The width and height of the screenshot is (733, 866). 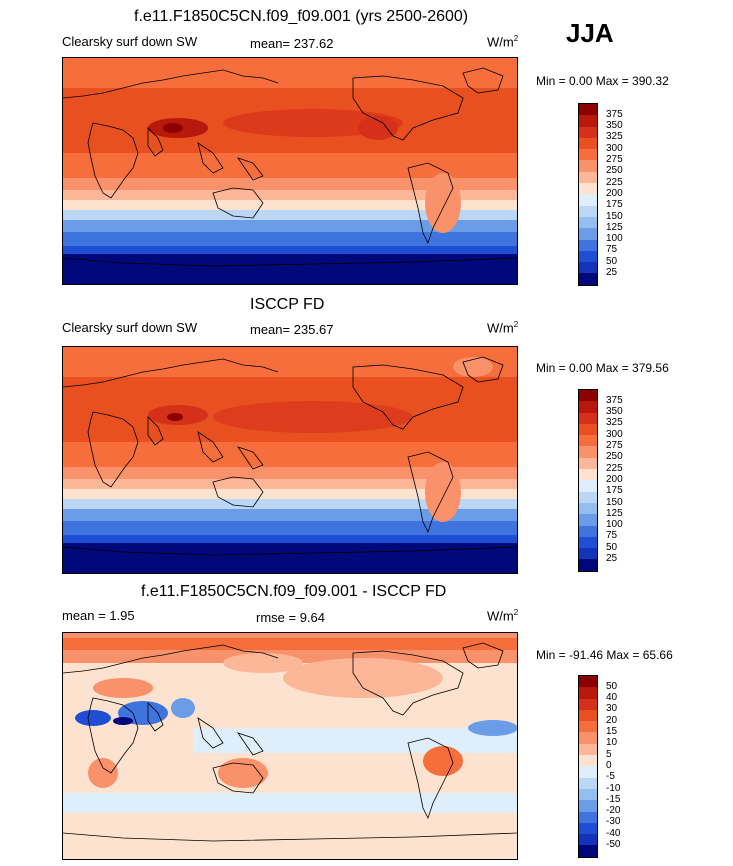 I want to click on colorbar-tick-label: -20, so click(x=613, y=811).